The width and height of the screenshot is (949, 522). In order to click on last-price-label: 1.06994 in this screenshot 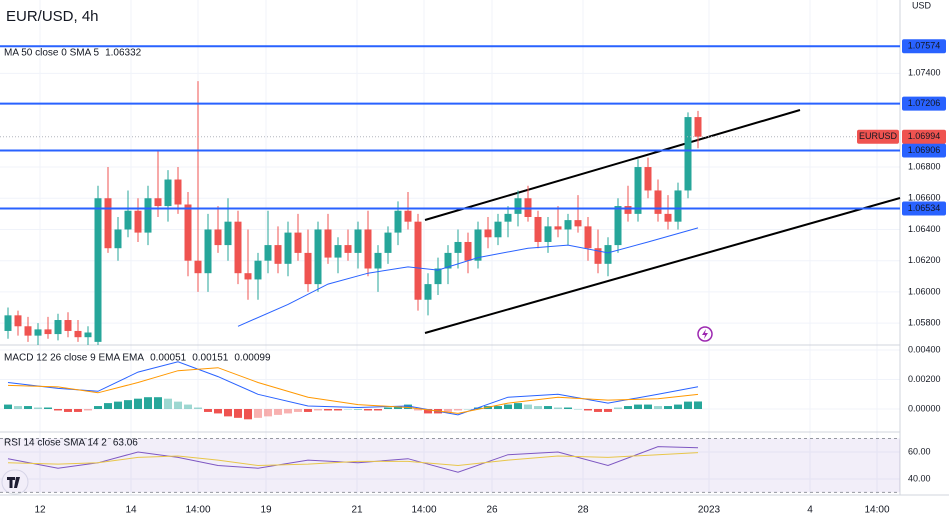, I will do `click(924, 136)`.